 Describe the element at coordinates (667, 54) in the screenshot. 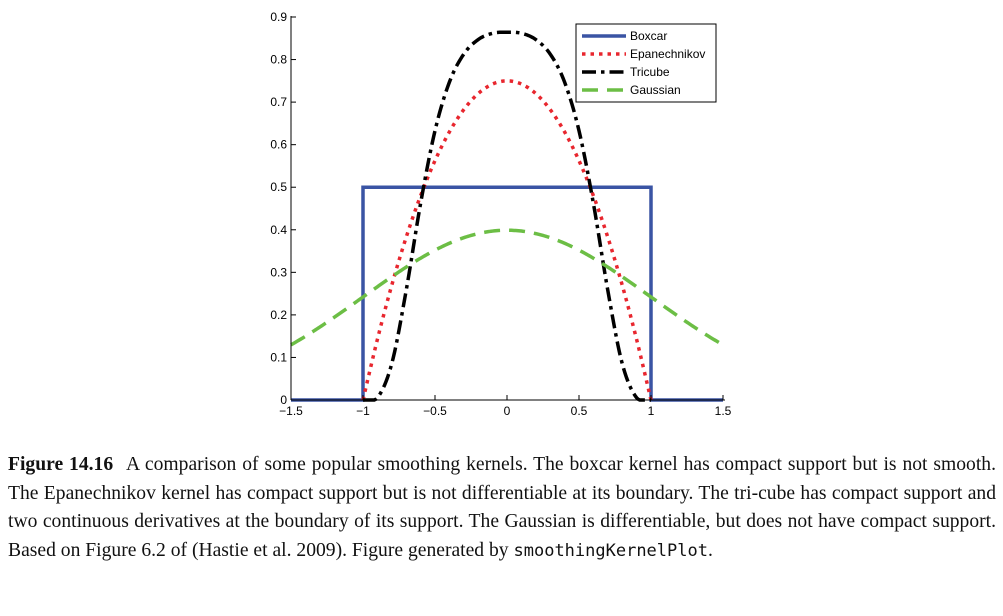

I see `legend-label-epanechnikov: Epanechnikov` at that location.